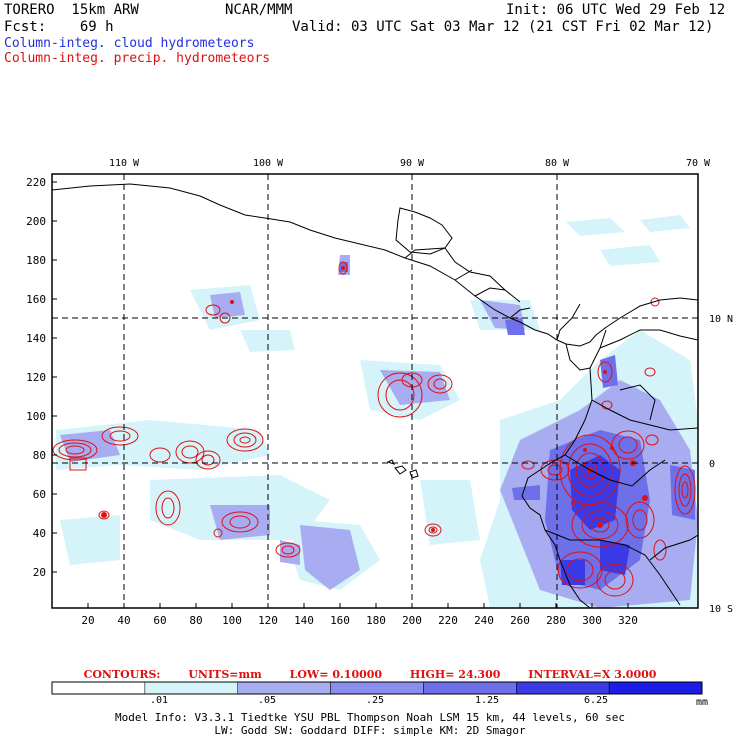  I want to click on x-tick-label: 40, so click(123, 620).